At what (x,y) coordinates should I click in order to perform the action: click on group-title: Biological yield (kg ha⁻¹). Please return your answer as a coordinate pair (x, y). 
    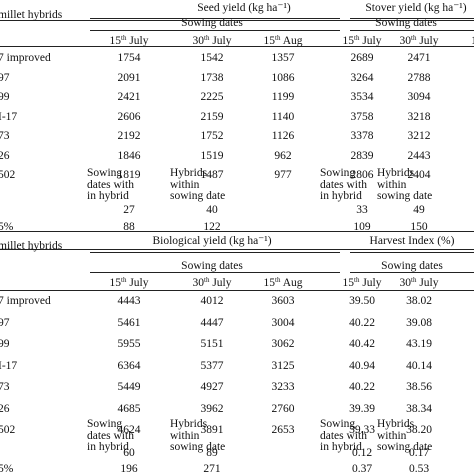
    Looking at the image, I should click on (212, 241).